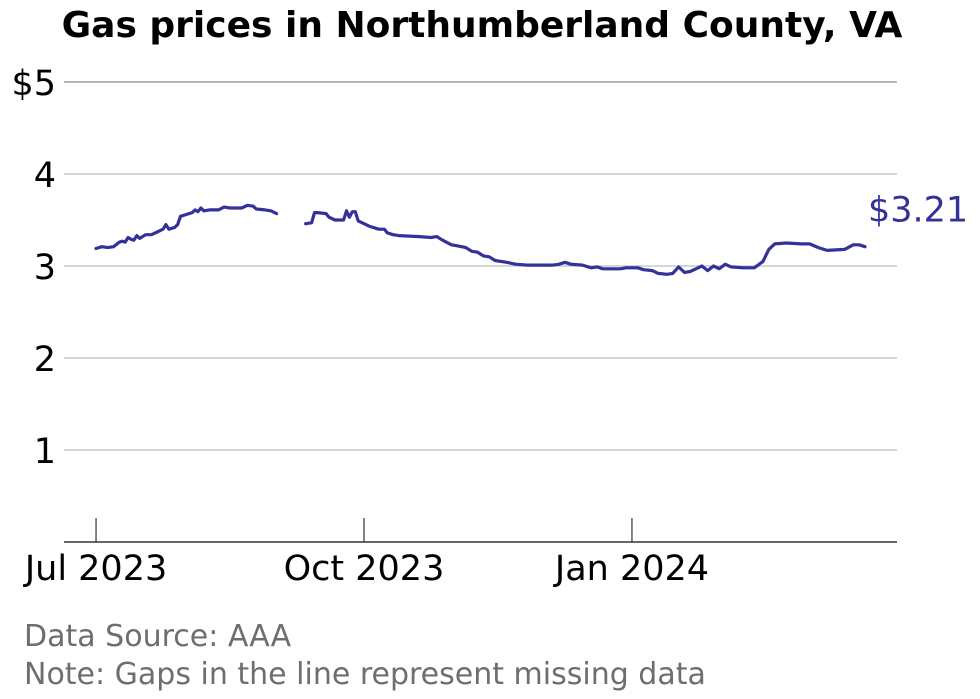  What do you see at coordinates (45, 176) in the screenshot?
I see `y-tick-label: 4` at bounding box center [45, 176].